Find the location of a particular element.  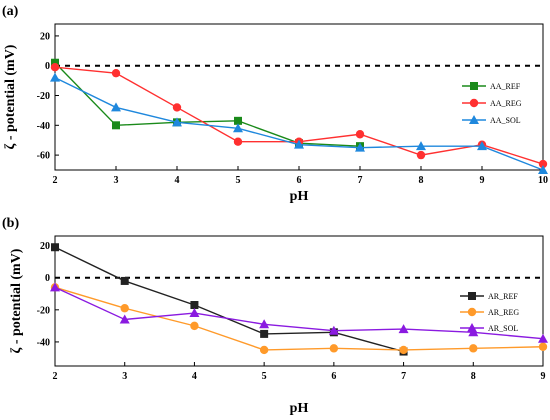

legend-label: AR_REF is located at coordinates (503, 296).